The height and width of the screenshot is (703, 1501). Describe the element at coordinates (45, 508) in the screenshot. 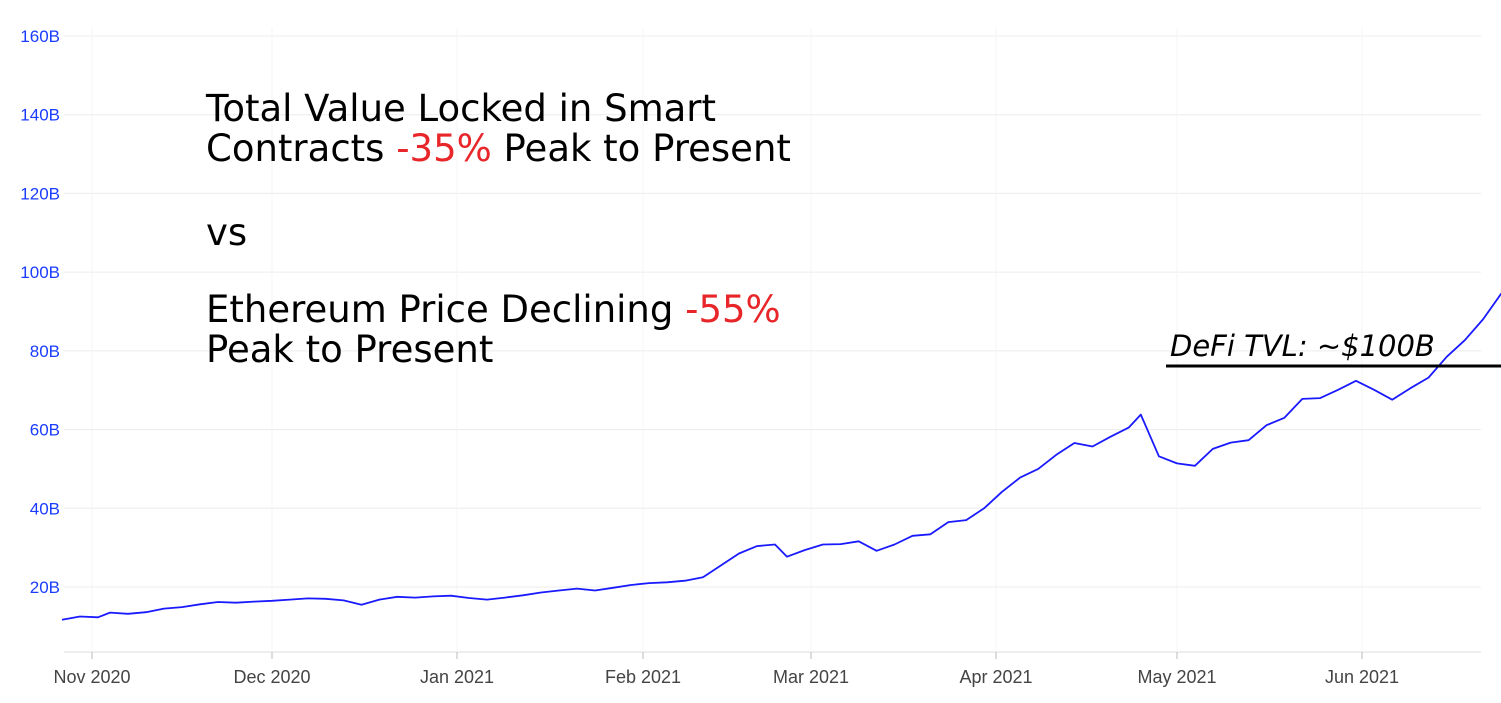

I see `y-tick-label: 40B` at that location.